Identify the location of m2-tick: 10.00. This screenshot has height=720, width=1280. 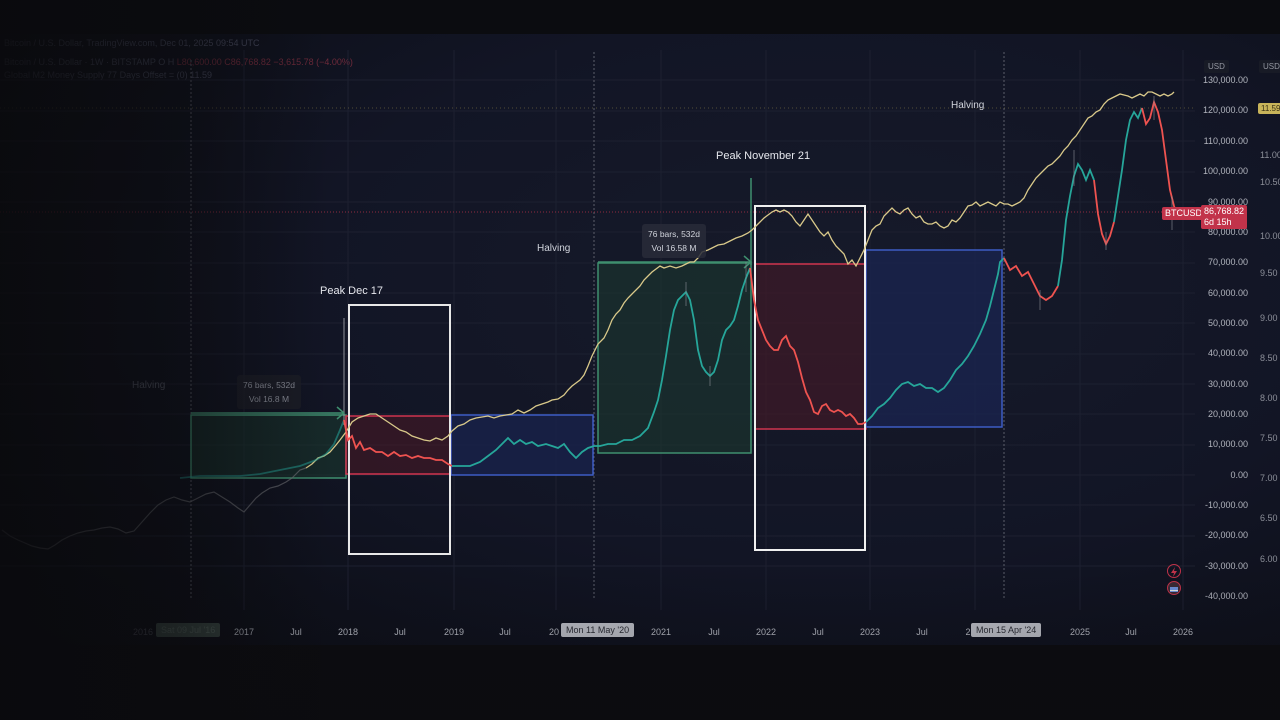
(1270, 236).